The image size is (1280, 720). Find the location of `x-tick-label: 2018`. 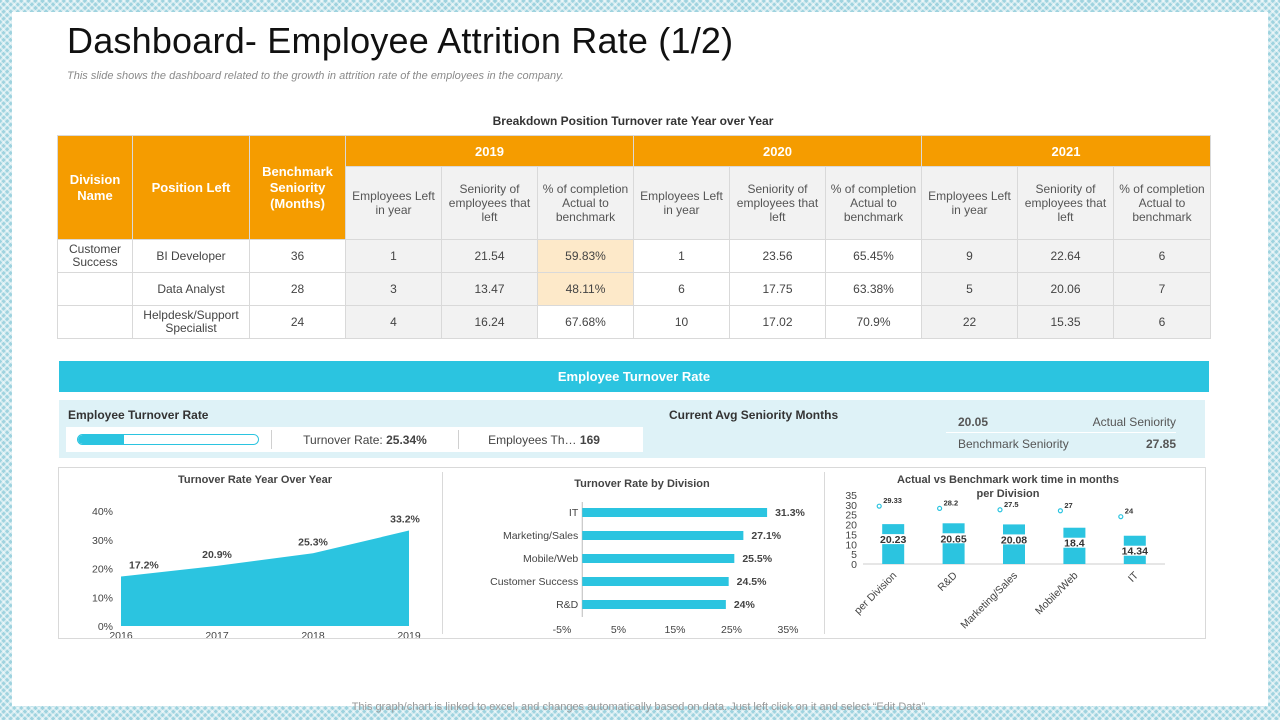

x-tick-label: 2018 is located at coordinates (313, 634).